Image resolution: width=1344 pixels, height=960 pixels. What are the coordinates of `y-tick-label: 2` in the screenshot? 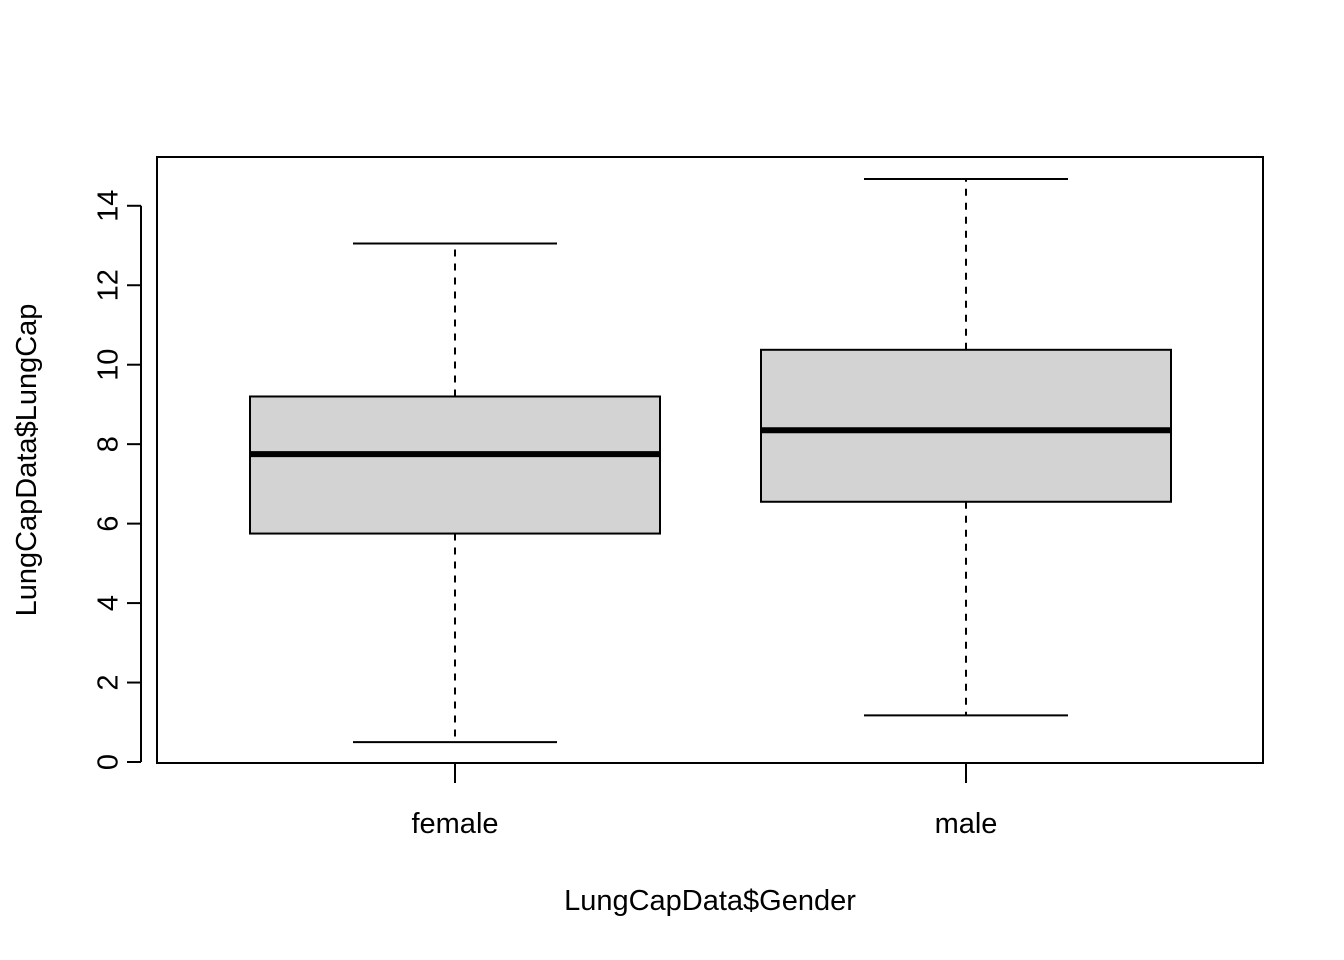 It's located at (109, 682).